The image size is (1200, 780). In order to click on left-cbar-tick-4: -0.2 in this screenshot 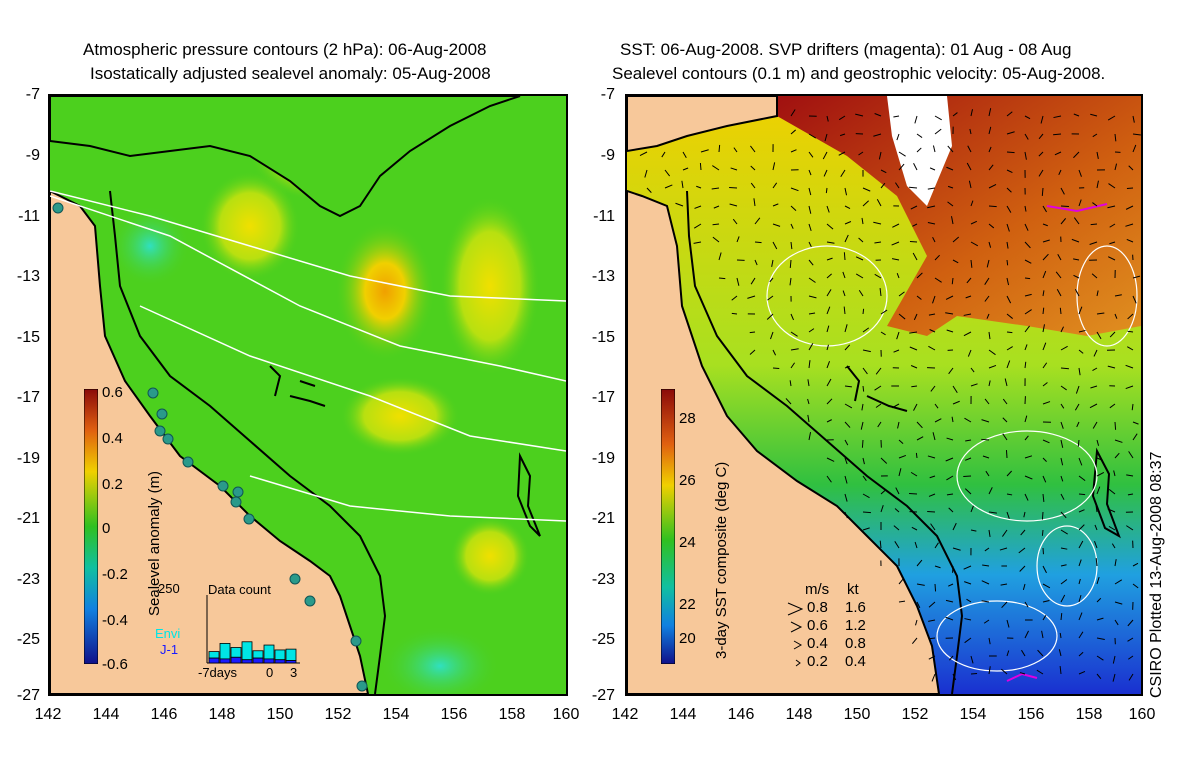, I will do `click(115, 574)`.